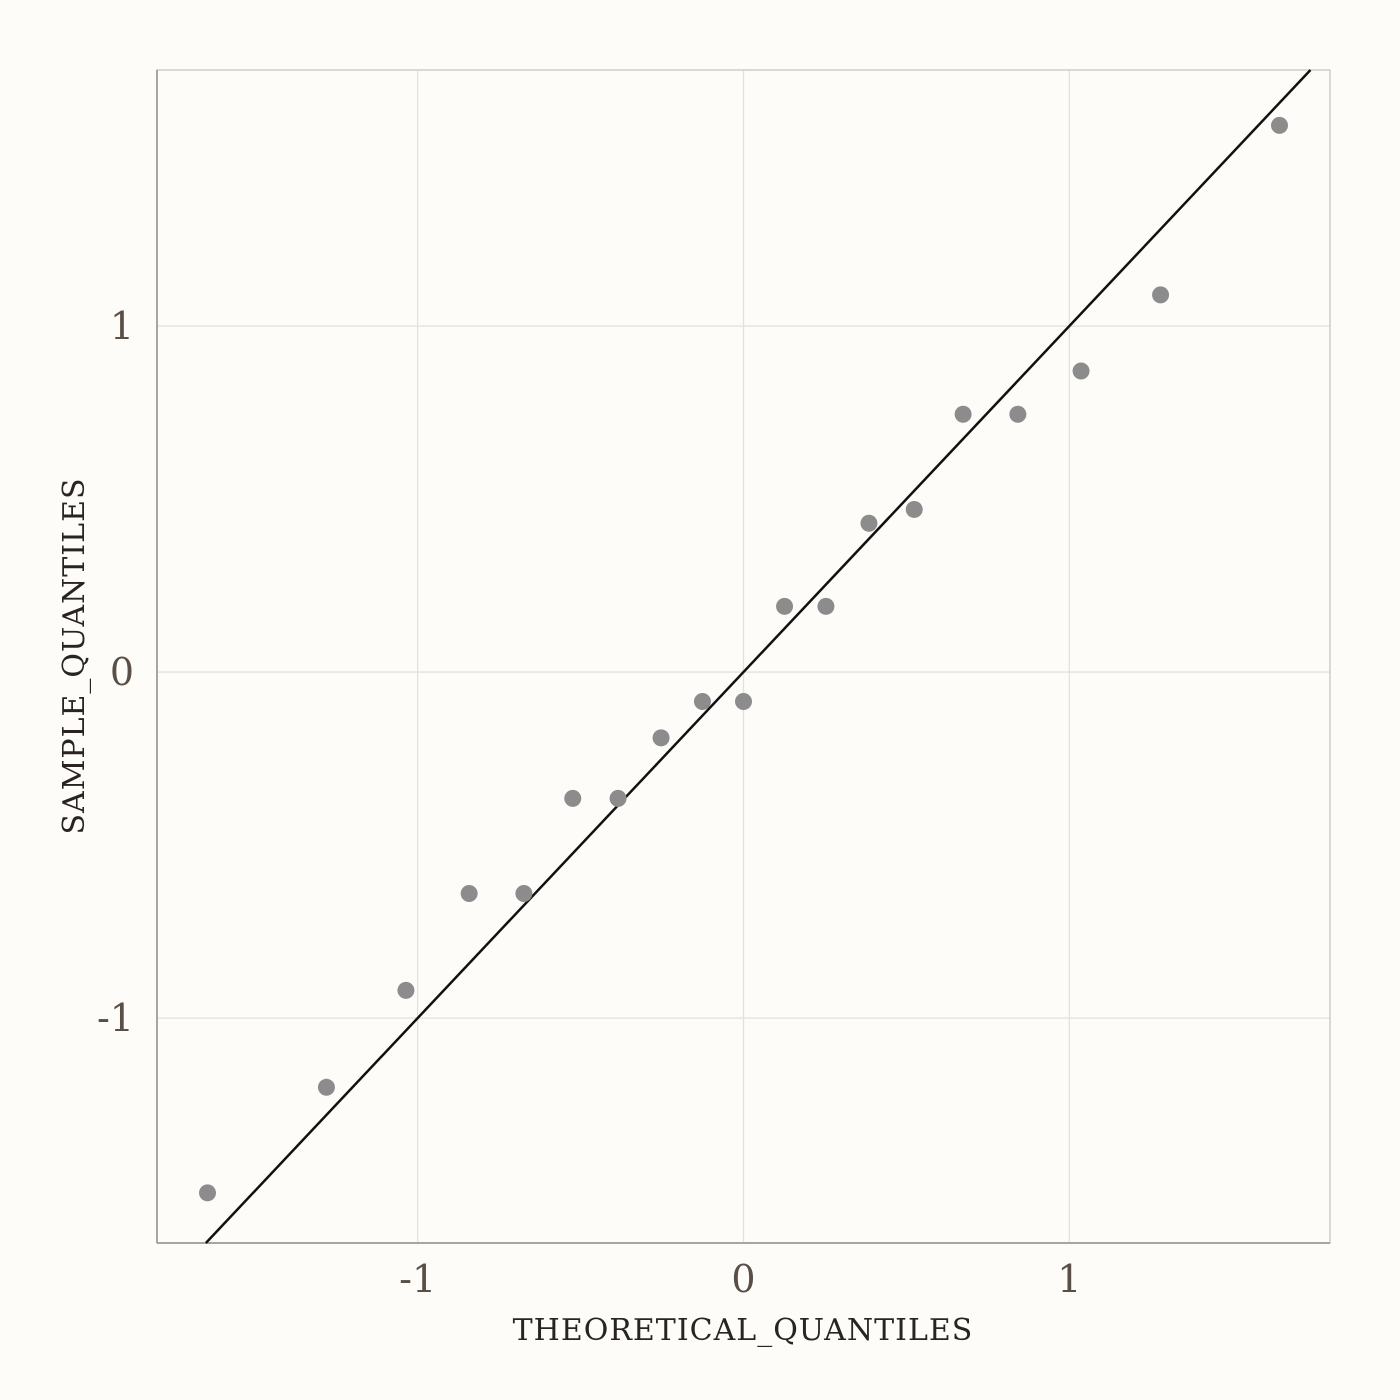 The height and width of the screenshot is (1400, 1400). Describe the element at coordinates (1069, 1279) in the screenshot. I see `x-tick-label: 1` at that location.